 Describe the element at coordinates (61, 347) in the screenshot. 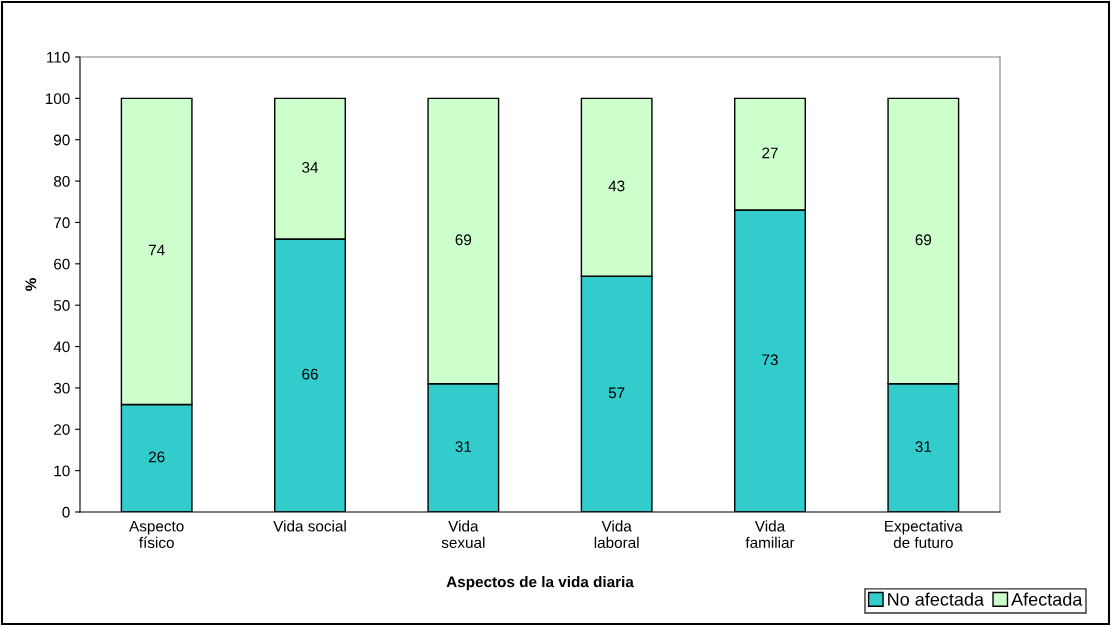

I see `y-tick-label: 40` at that location.